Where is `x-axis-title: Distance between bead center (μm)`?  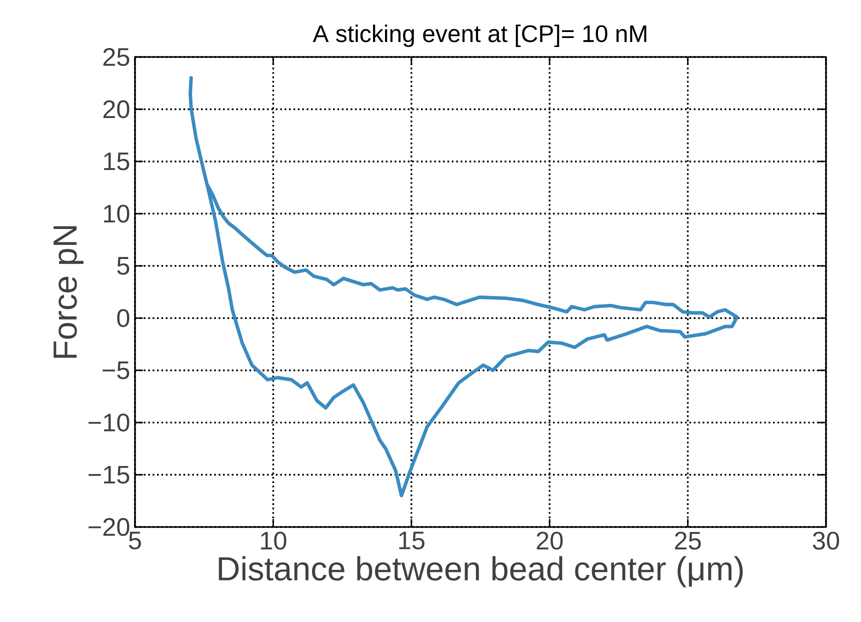
x-axis-title: Distance between bead center (μm) is located at coordinates (480, 572).